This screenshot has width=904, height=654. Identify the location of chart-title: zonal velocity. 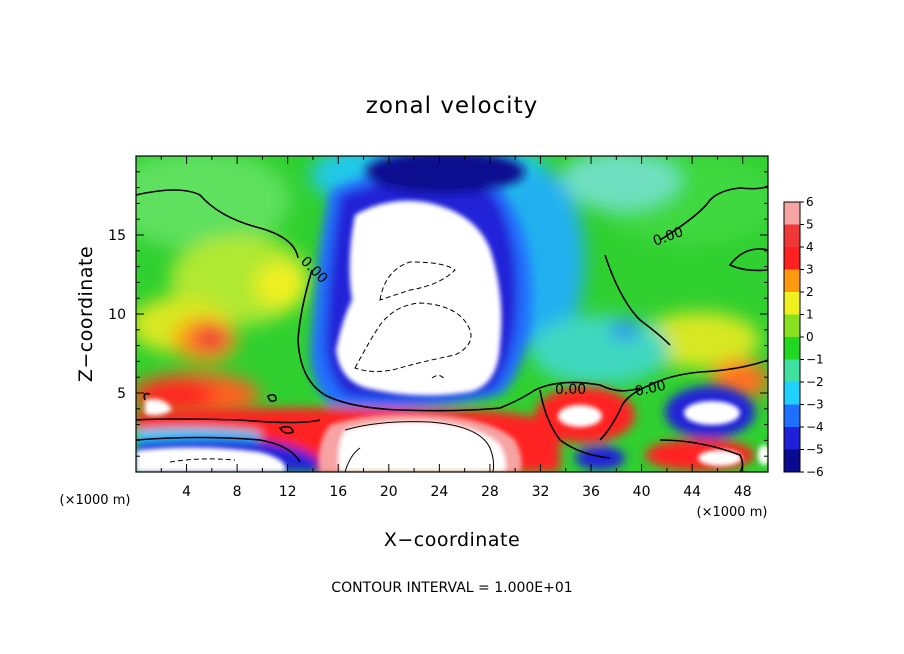
(452, 106).